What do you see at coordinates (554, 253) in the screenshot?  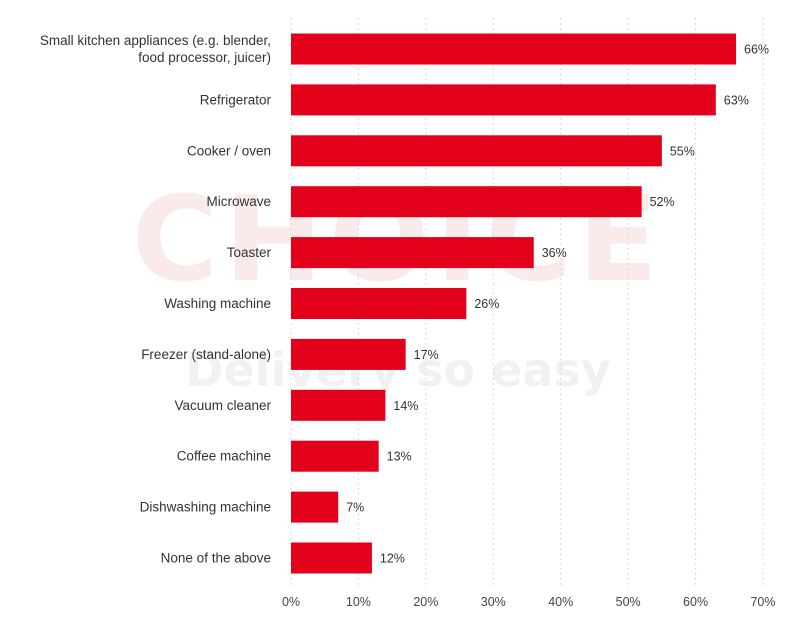 I see `value-label: 36%` at bounding box center [554, 253].